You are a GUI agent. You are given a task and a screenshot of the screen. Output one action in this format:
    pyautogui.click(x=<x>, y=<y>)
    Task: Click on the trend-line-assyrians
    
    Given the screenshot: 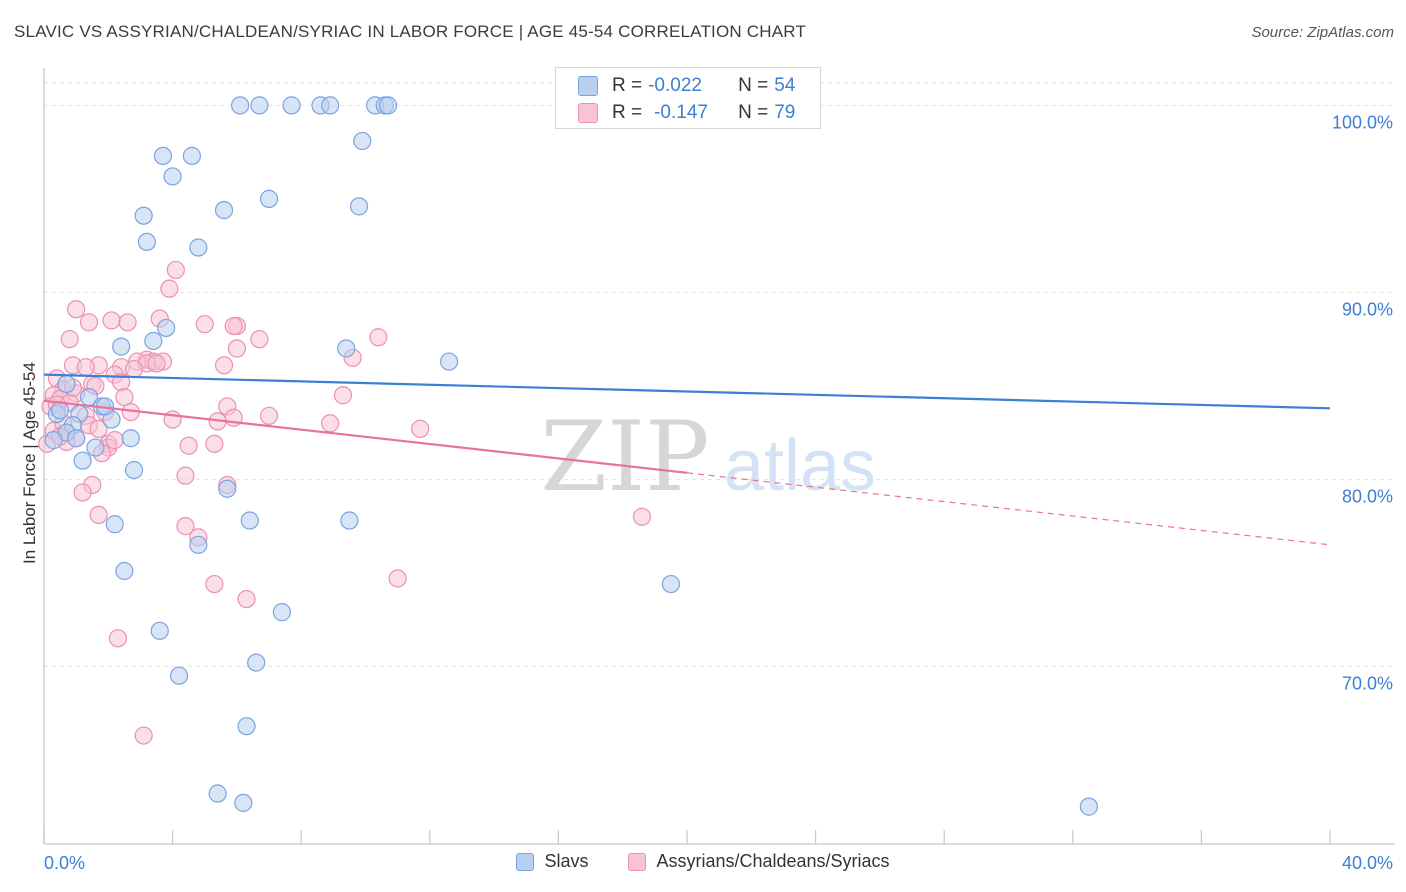 What is the action you would take?
    pyautogui.click(x=365, y=436)
    